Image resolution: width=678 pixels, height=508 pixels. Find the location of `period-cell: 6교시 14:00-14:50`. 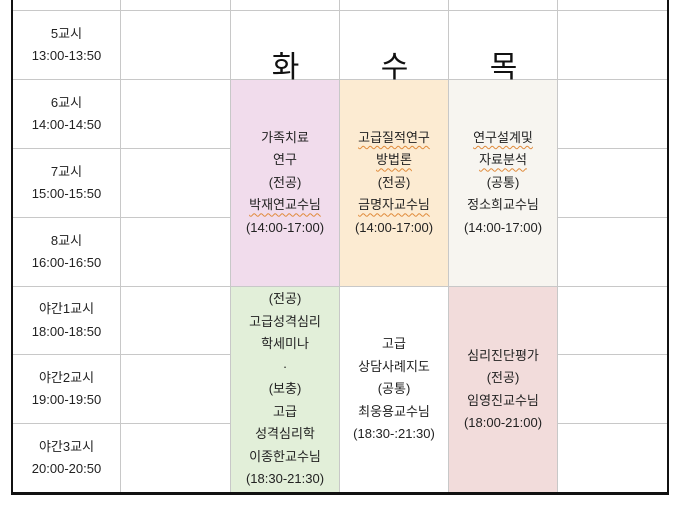

period-cell: 6교시 14:00-14:50 is located at coordinates (67, 114).